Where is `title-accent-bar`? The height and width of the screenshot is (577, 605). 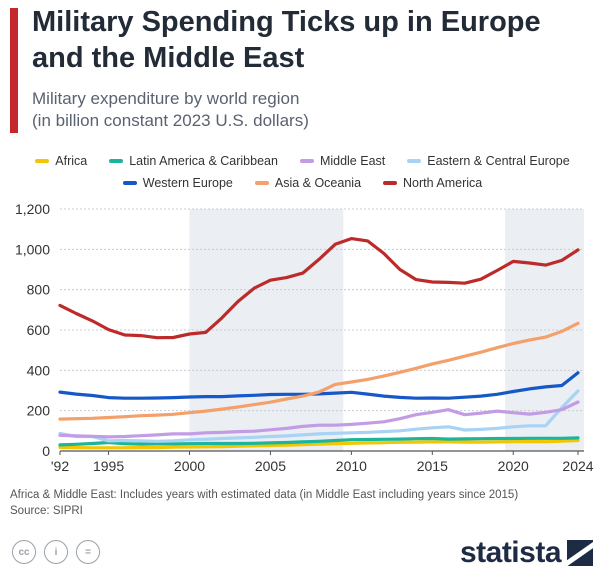 title-accent-bar is located at coordinates (14, 70).